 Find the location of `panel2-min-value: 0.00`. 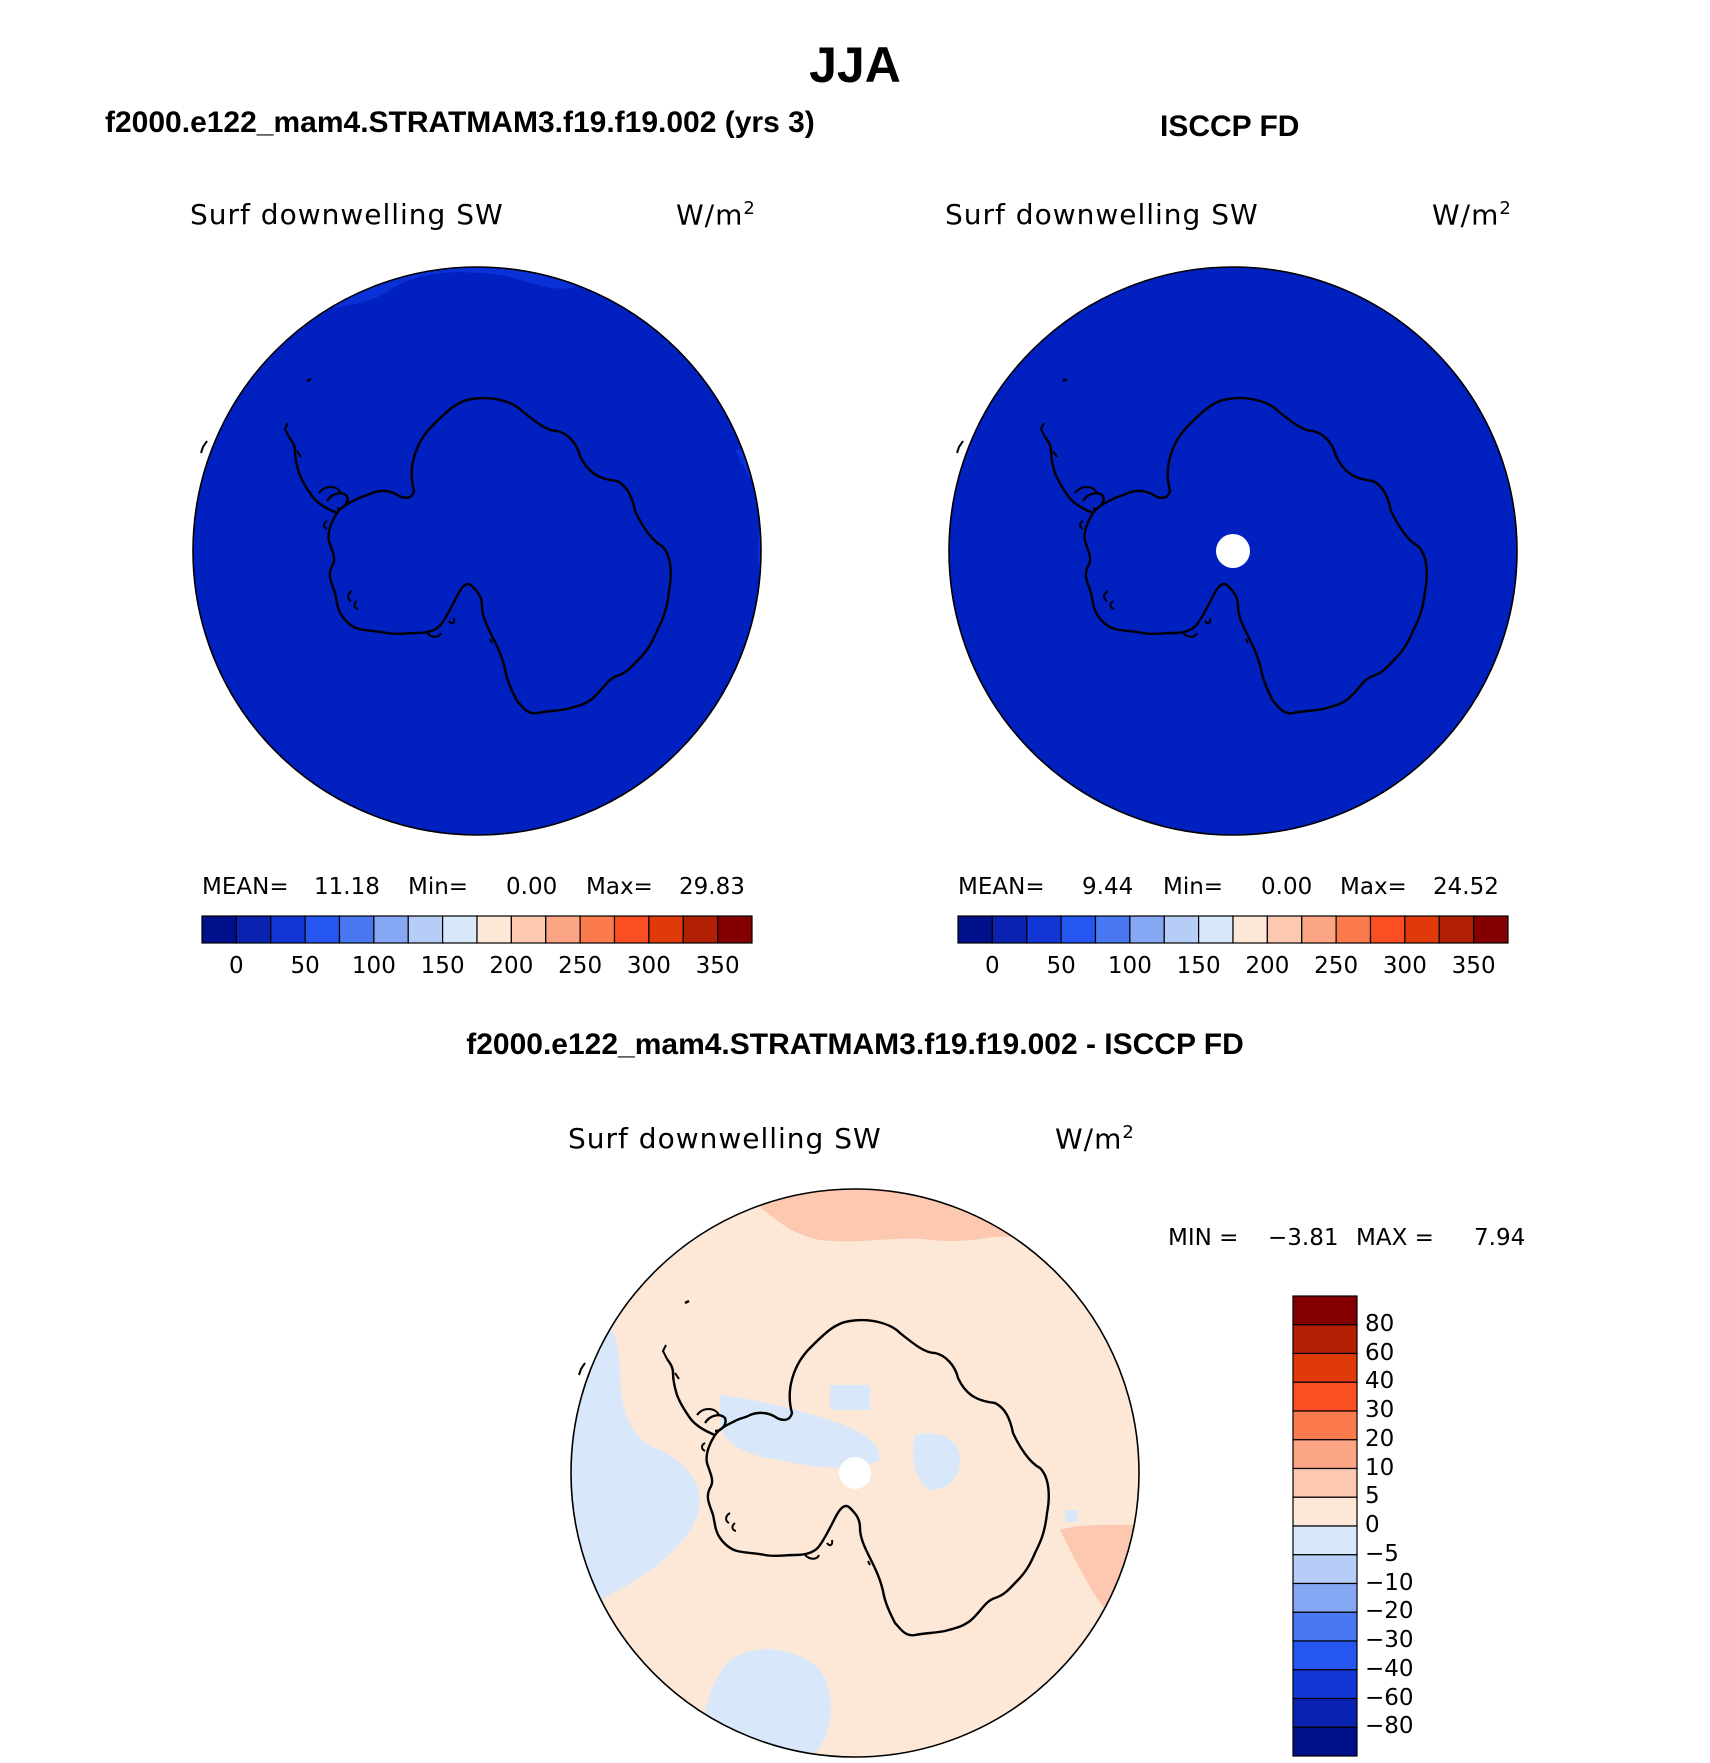

panel2-min-value: 0.00 is located at coordinates (1287, 887).